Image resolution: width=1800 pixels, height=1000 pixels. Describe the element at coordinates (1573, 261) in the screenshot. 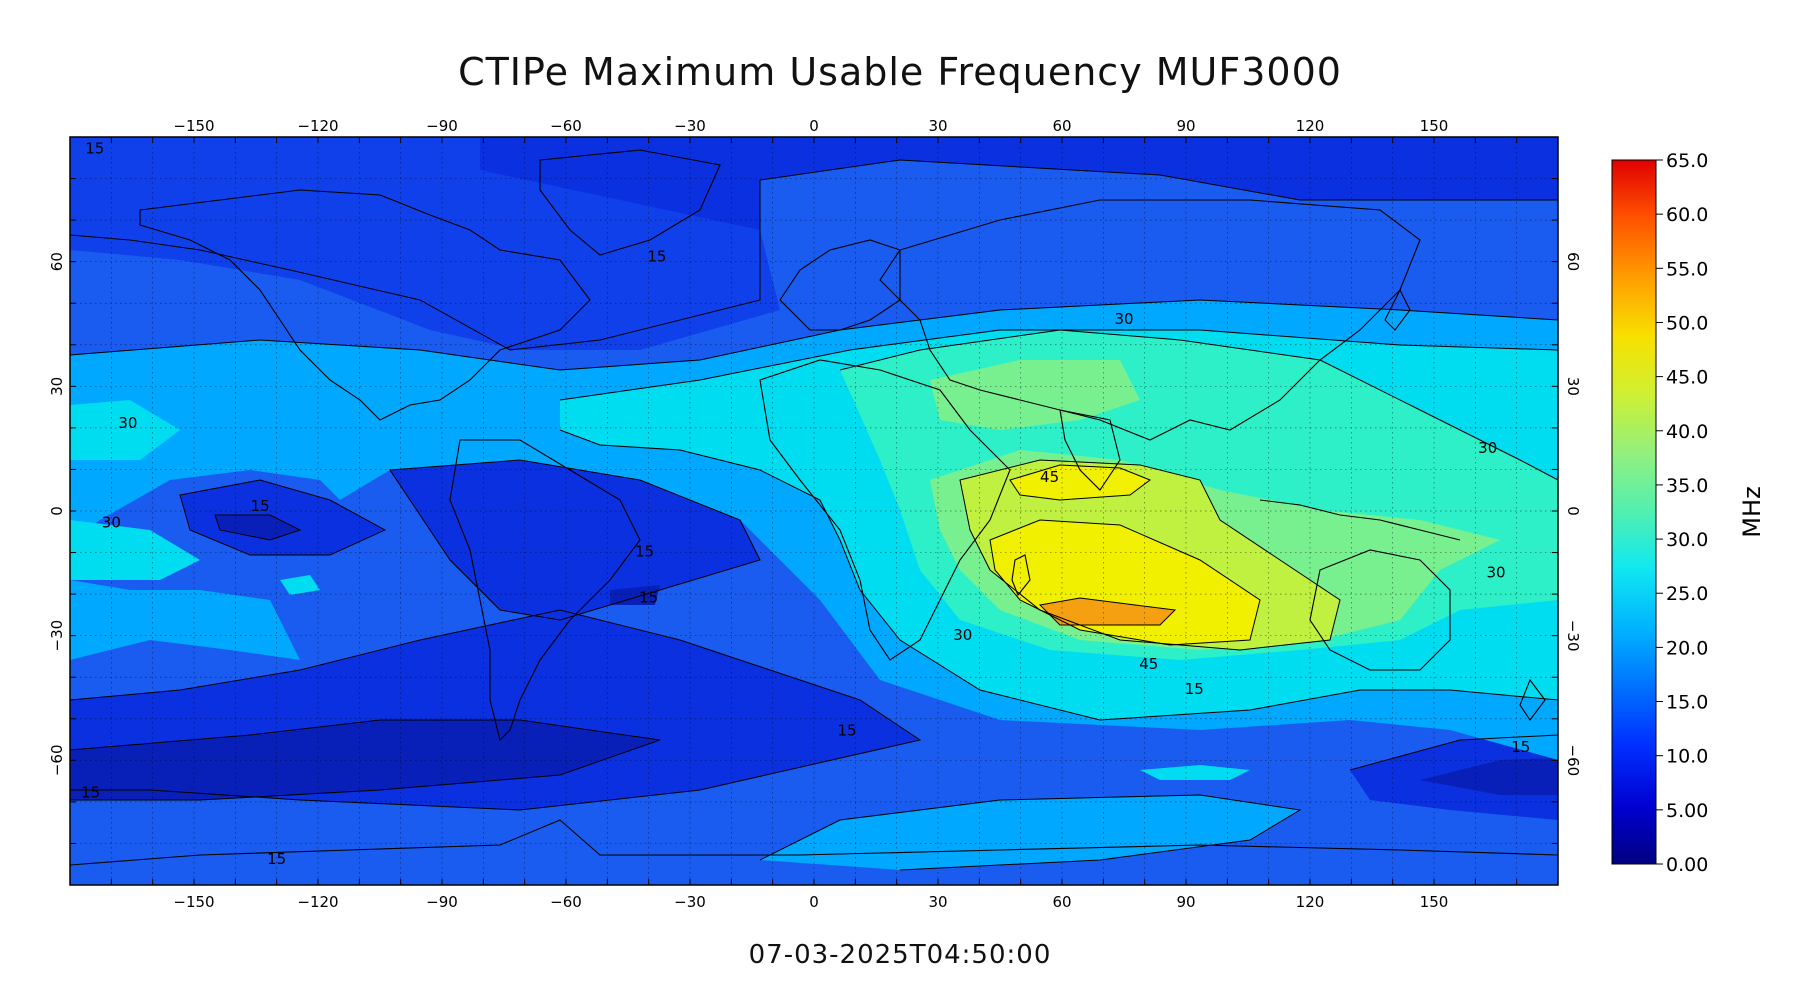

I see `lat-tick-label-right: 60` at that location.